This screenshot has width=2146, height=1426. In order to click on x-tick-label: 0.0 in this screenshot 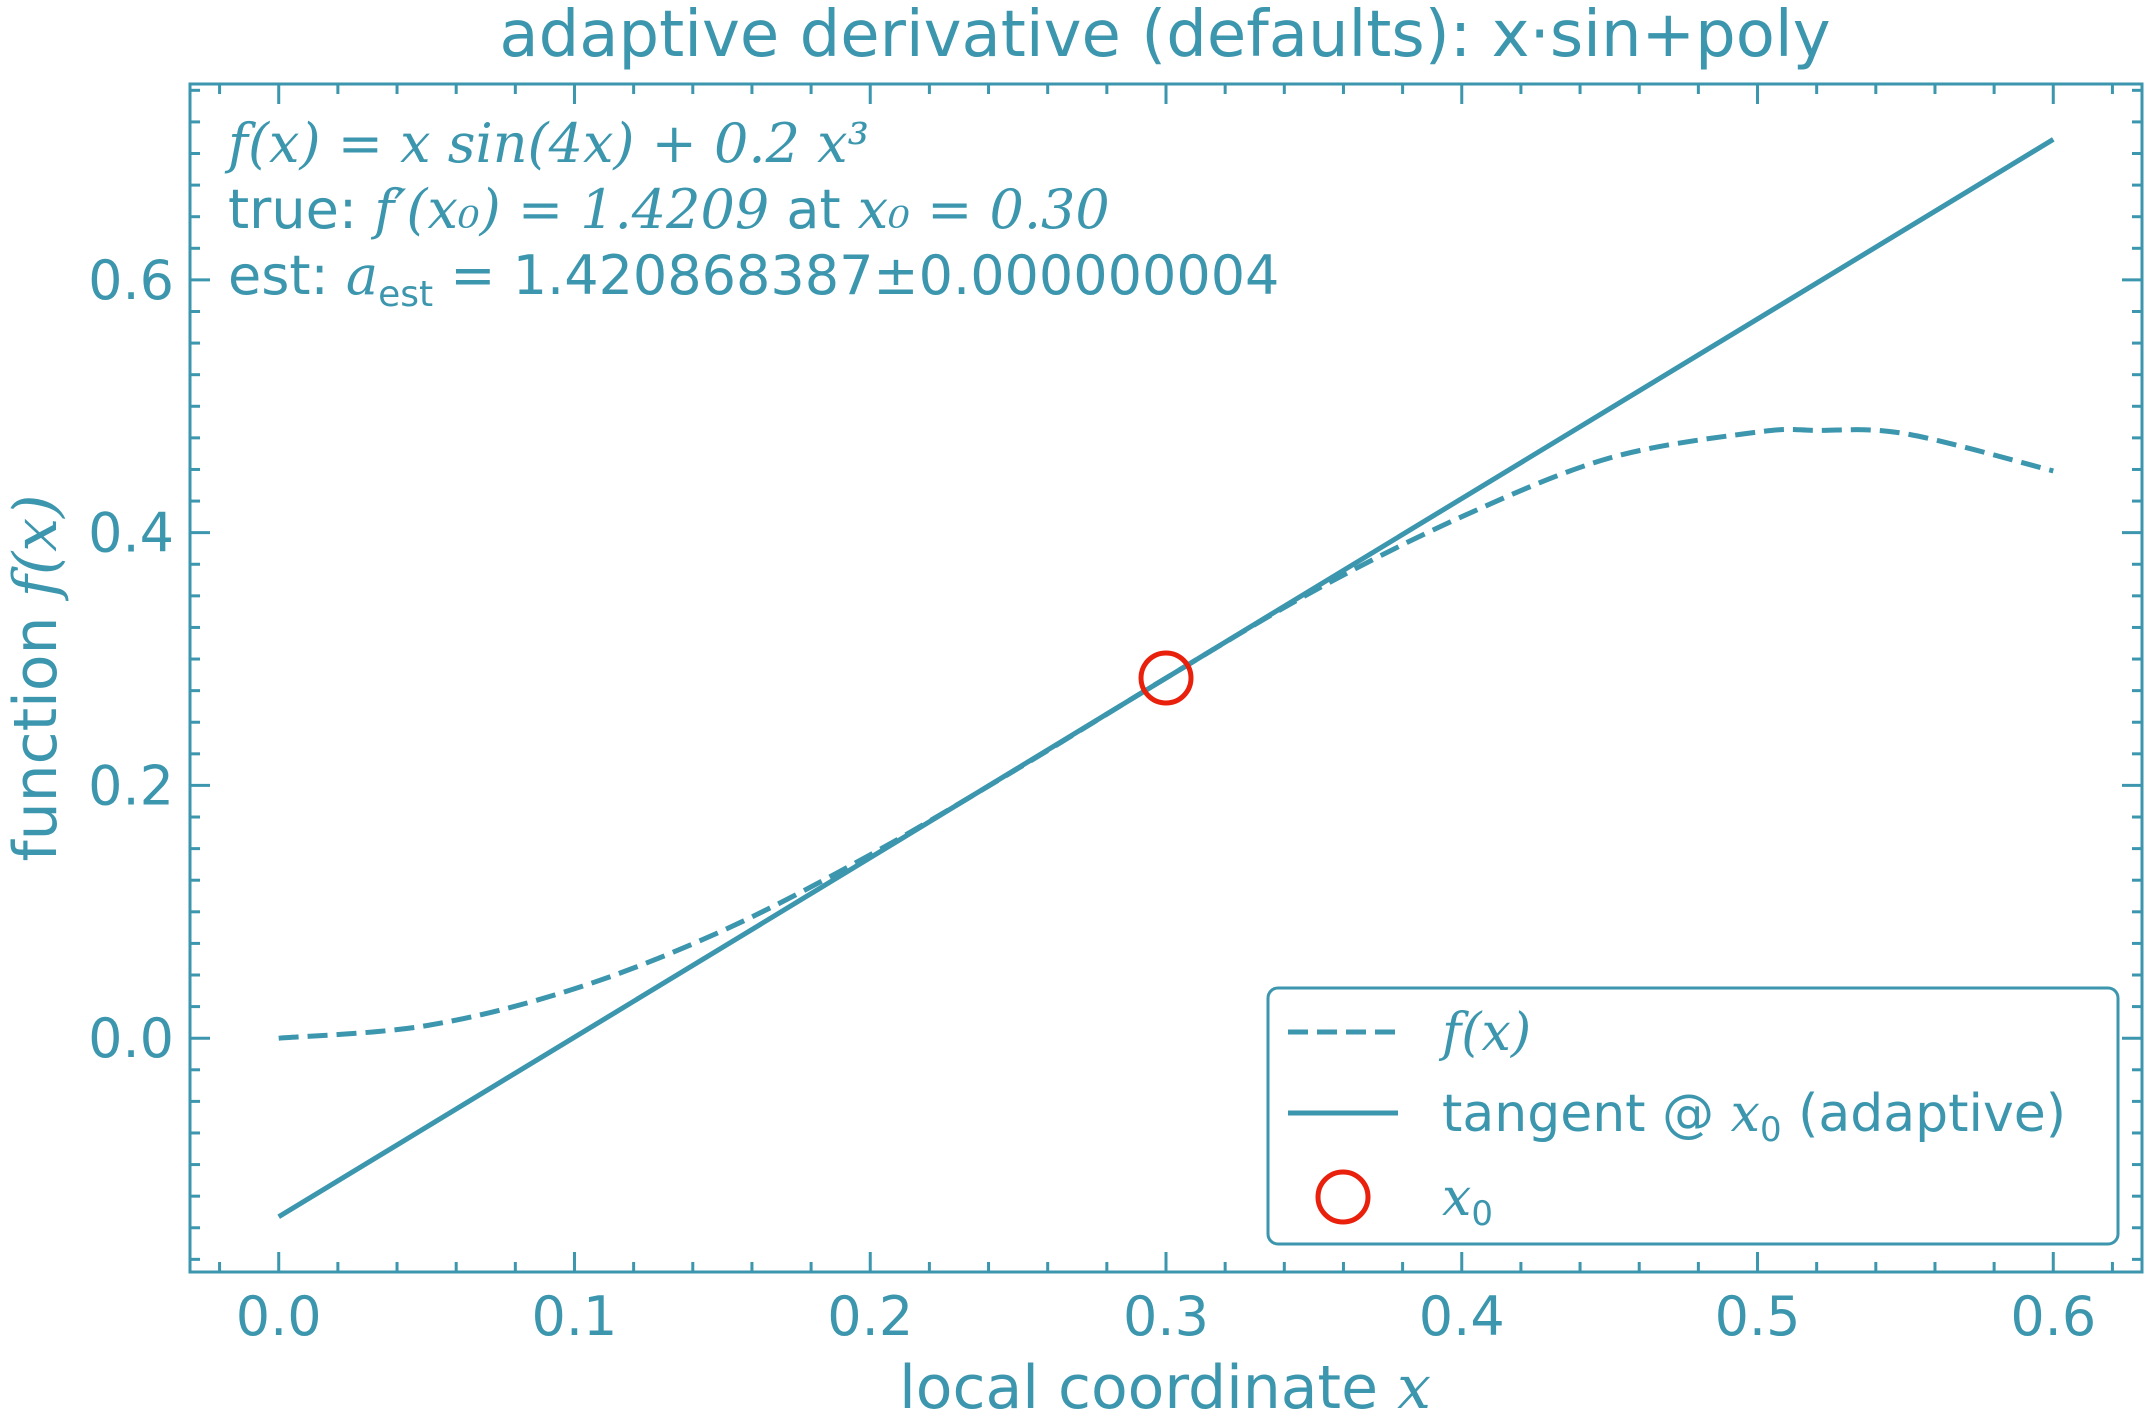, I will do `click(279, 1316)`.